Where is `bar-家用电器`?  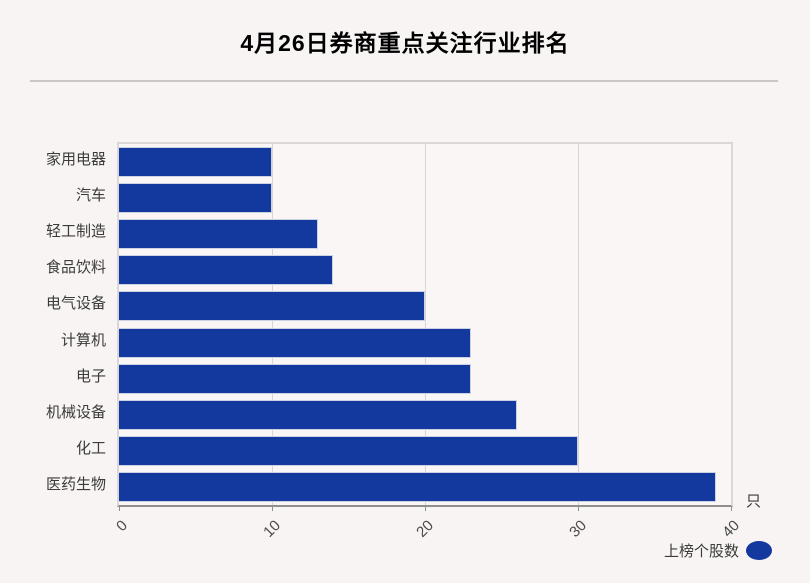
bar-家用电器 is located at coordinates (195, 162).